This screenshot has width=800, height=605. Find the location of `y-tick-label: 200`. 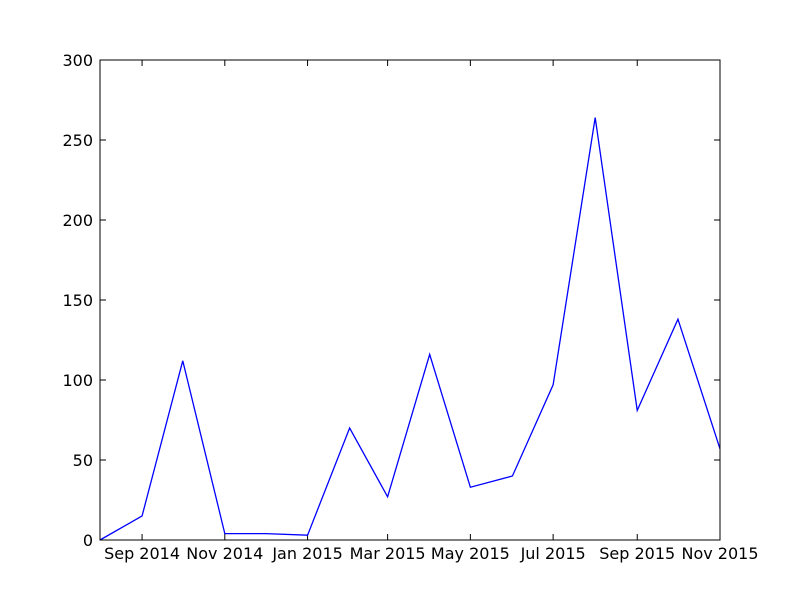

y-tick-label: 200 is located at coordinates (77, 220).